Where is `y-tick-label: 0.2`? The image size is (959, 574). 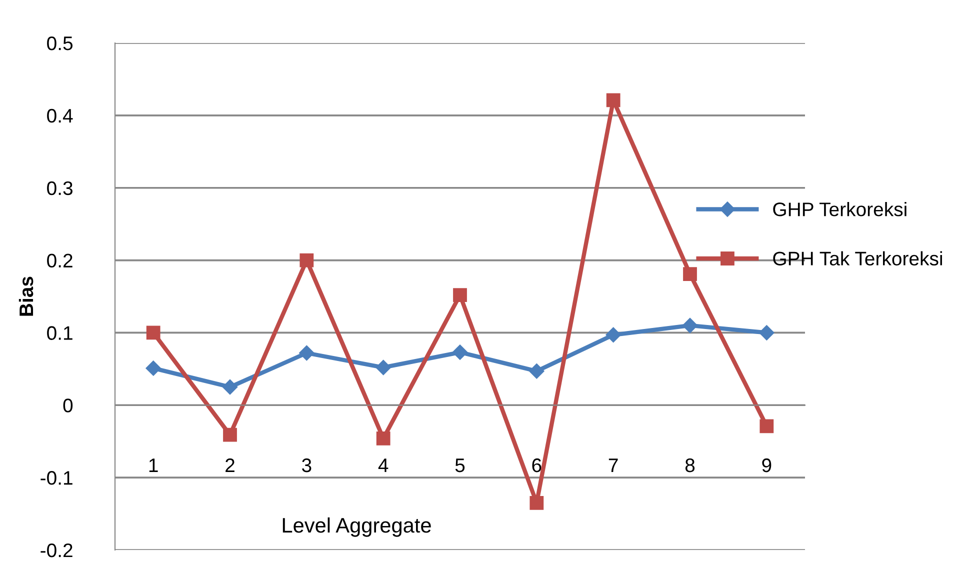
y-tick-label: 0.2 is located at coordinates (59, 261).